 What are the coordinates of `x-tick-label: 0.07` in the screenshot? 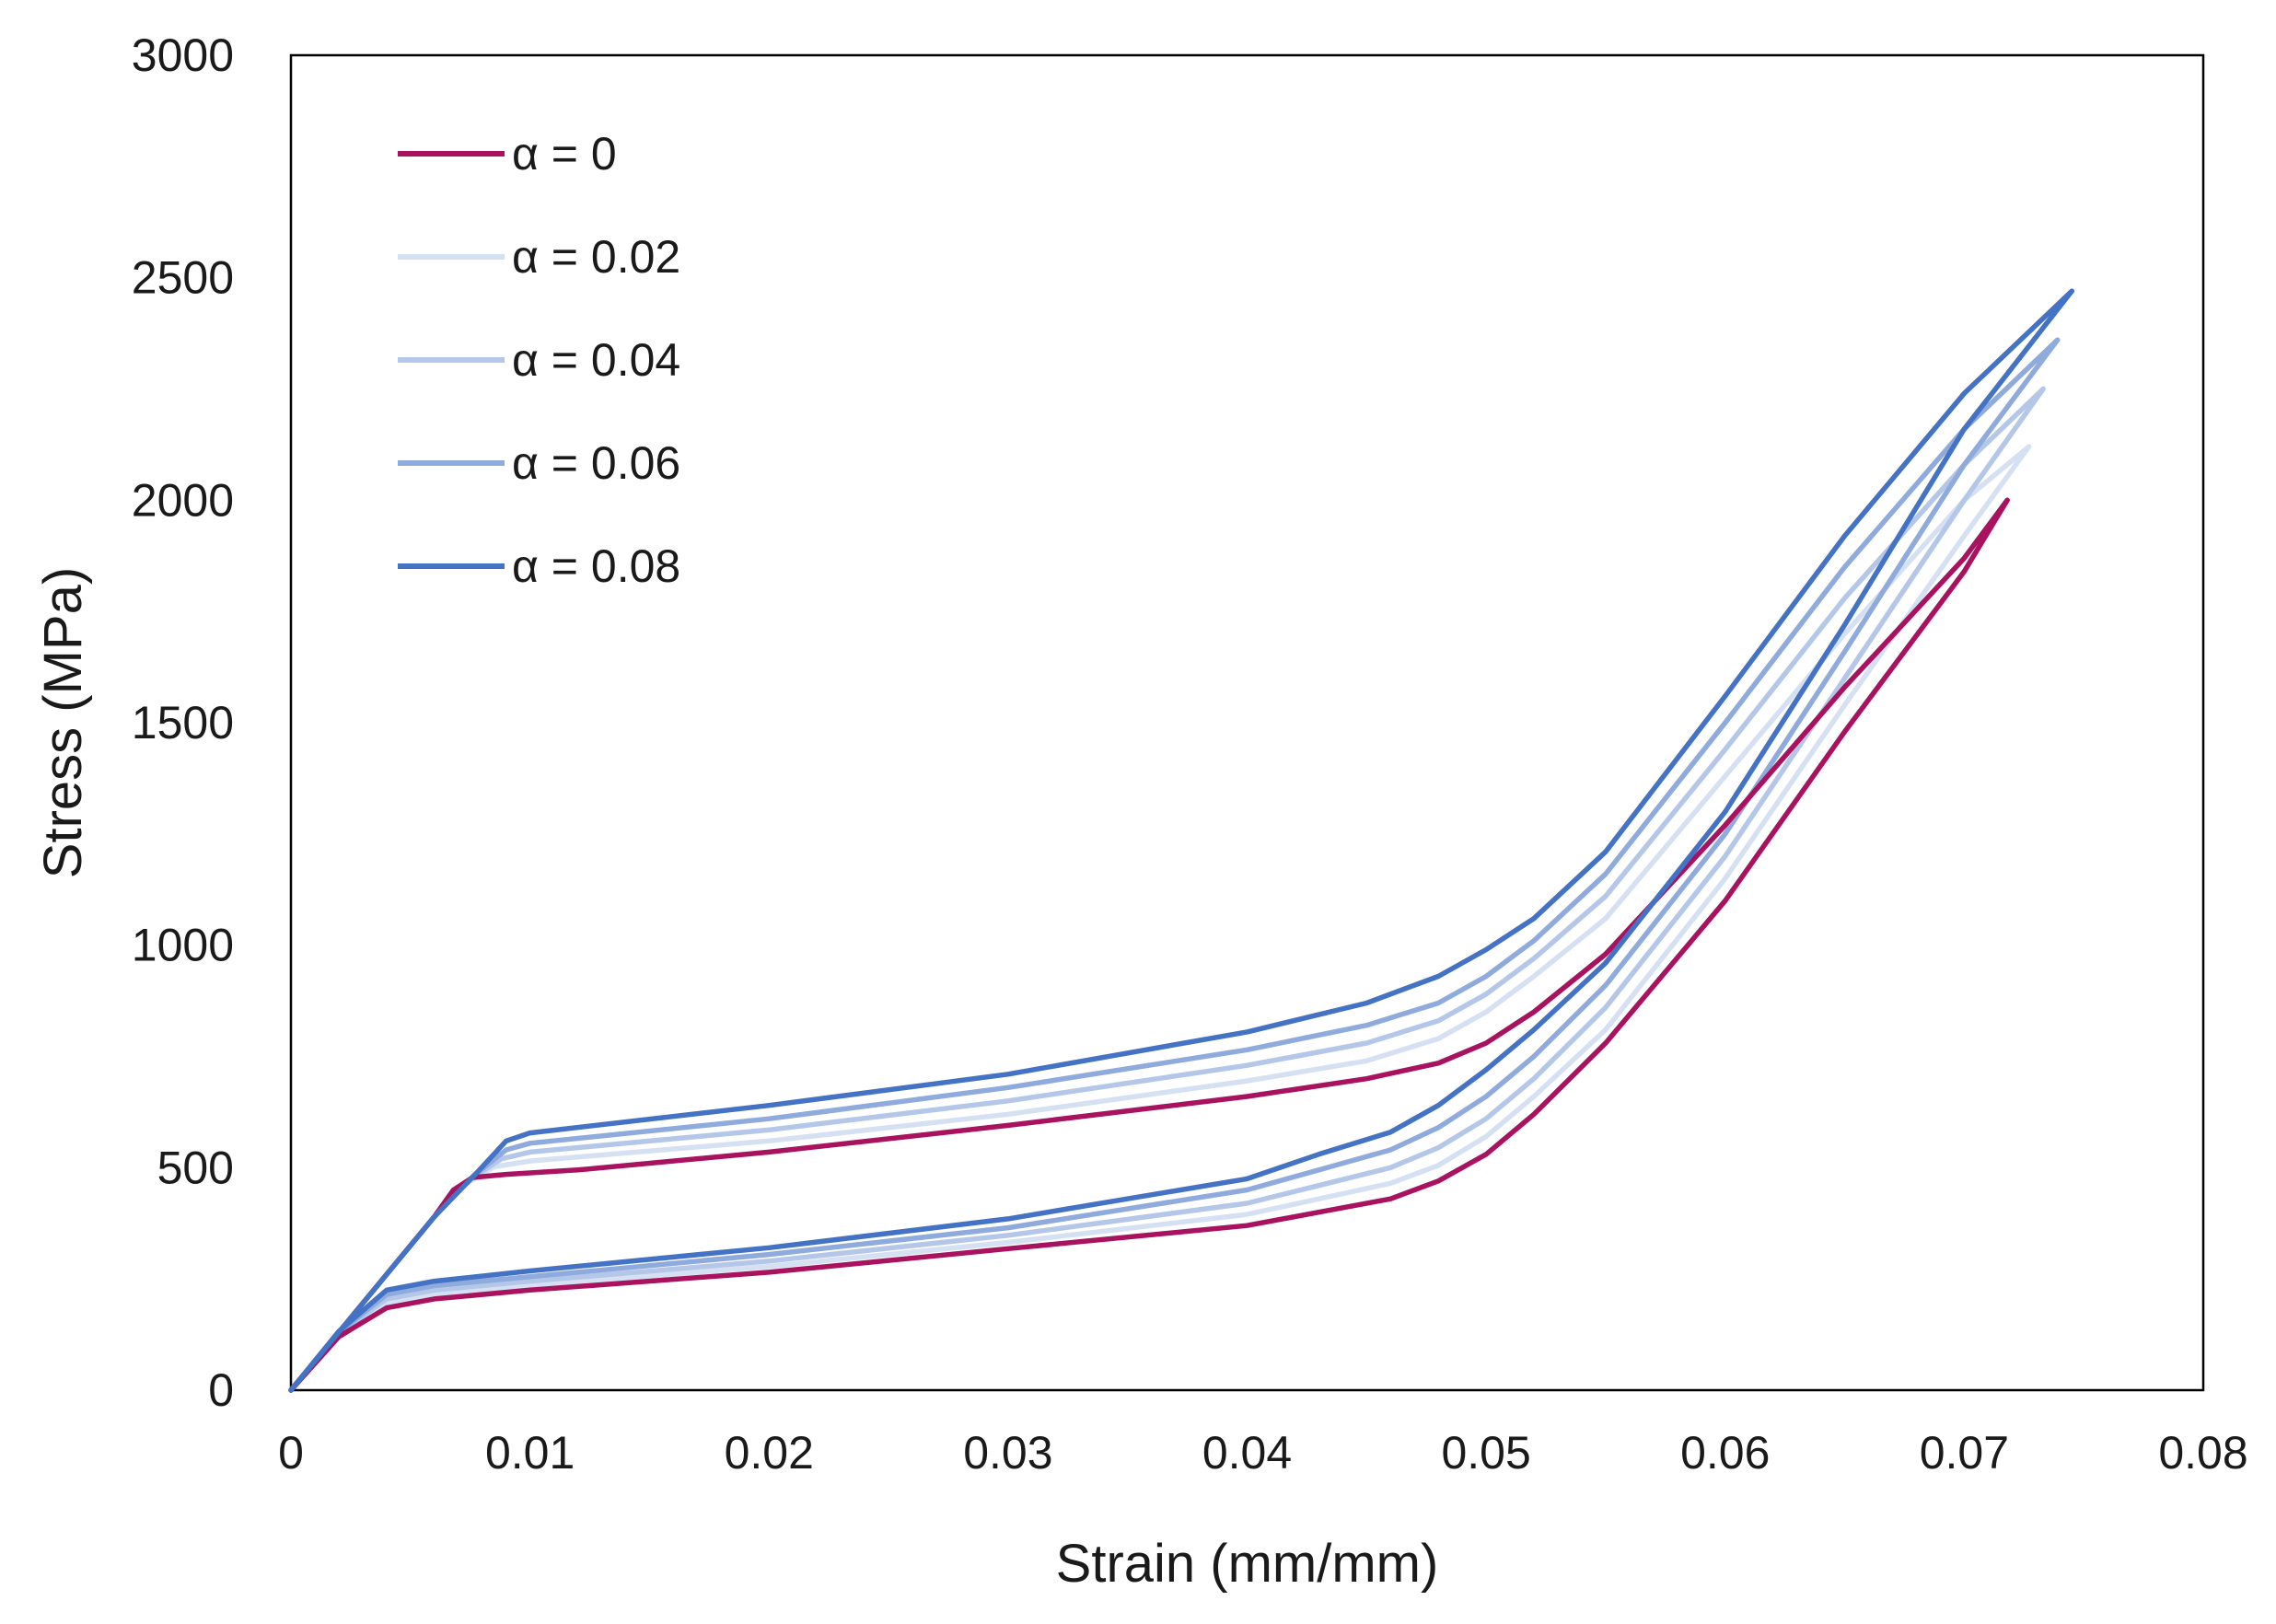 It's located at (1964, 1453).